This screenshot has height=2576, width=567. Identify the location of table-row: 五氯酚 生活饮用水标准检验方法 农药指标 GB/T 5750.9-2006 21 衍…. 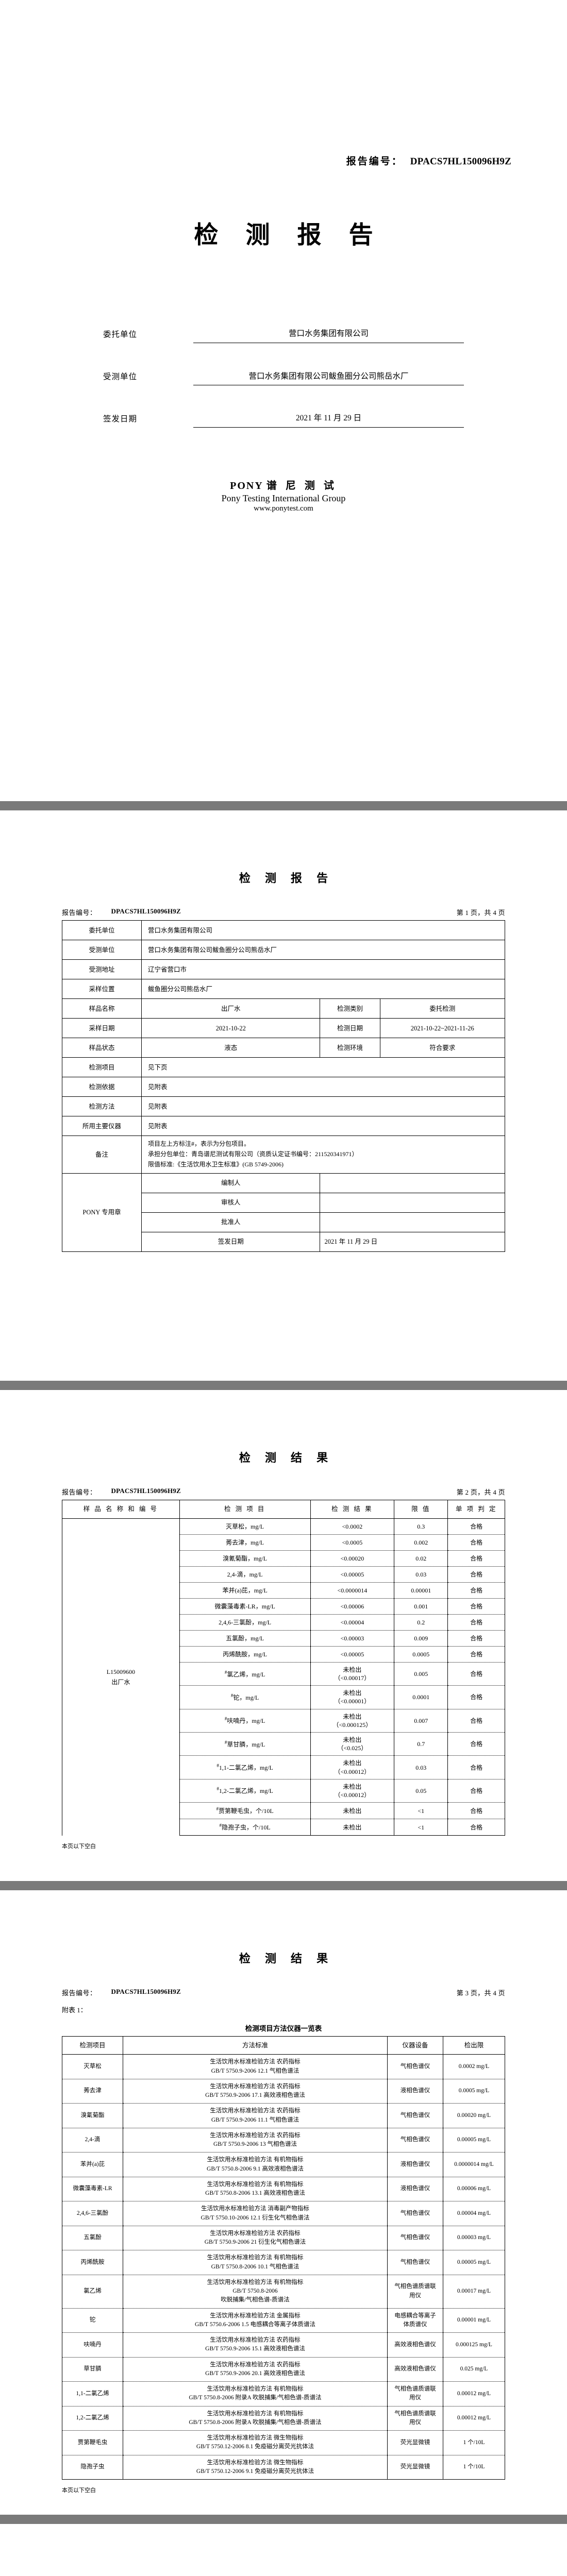
(283, 2238).